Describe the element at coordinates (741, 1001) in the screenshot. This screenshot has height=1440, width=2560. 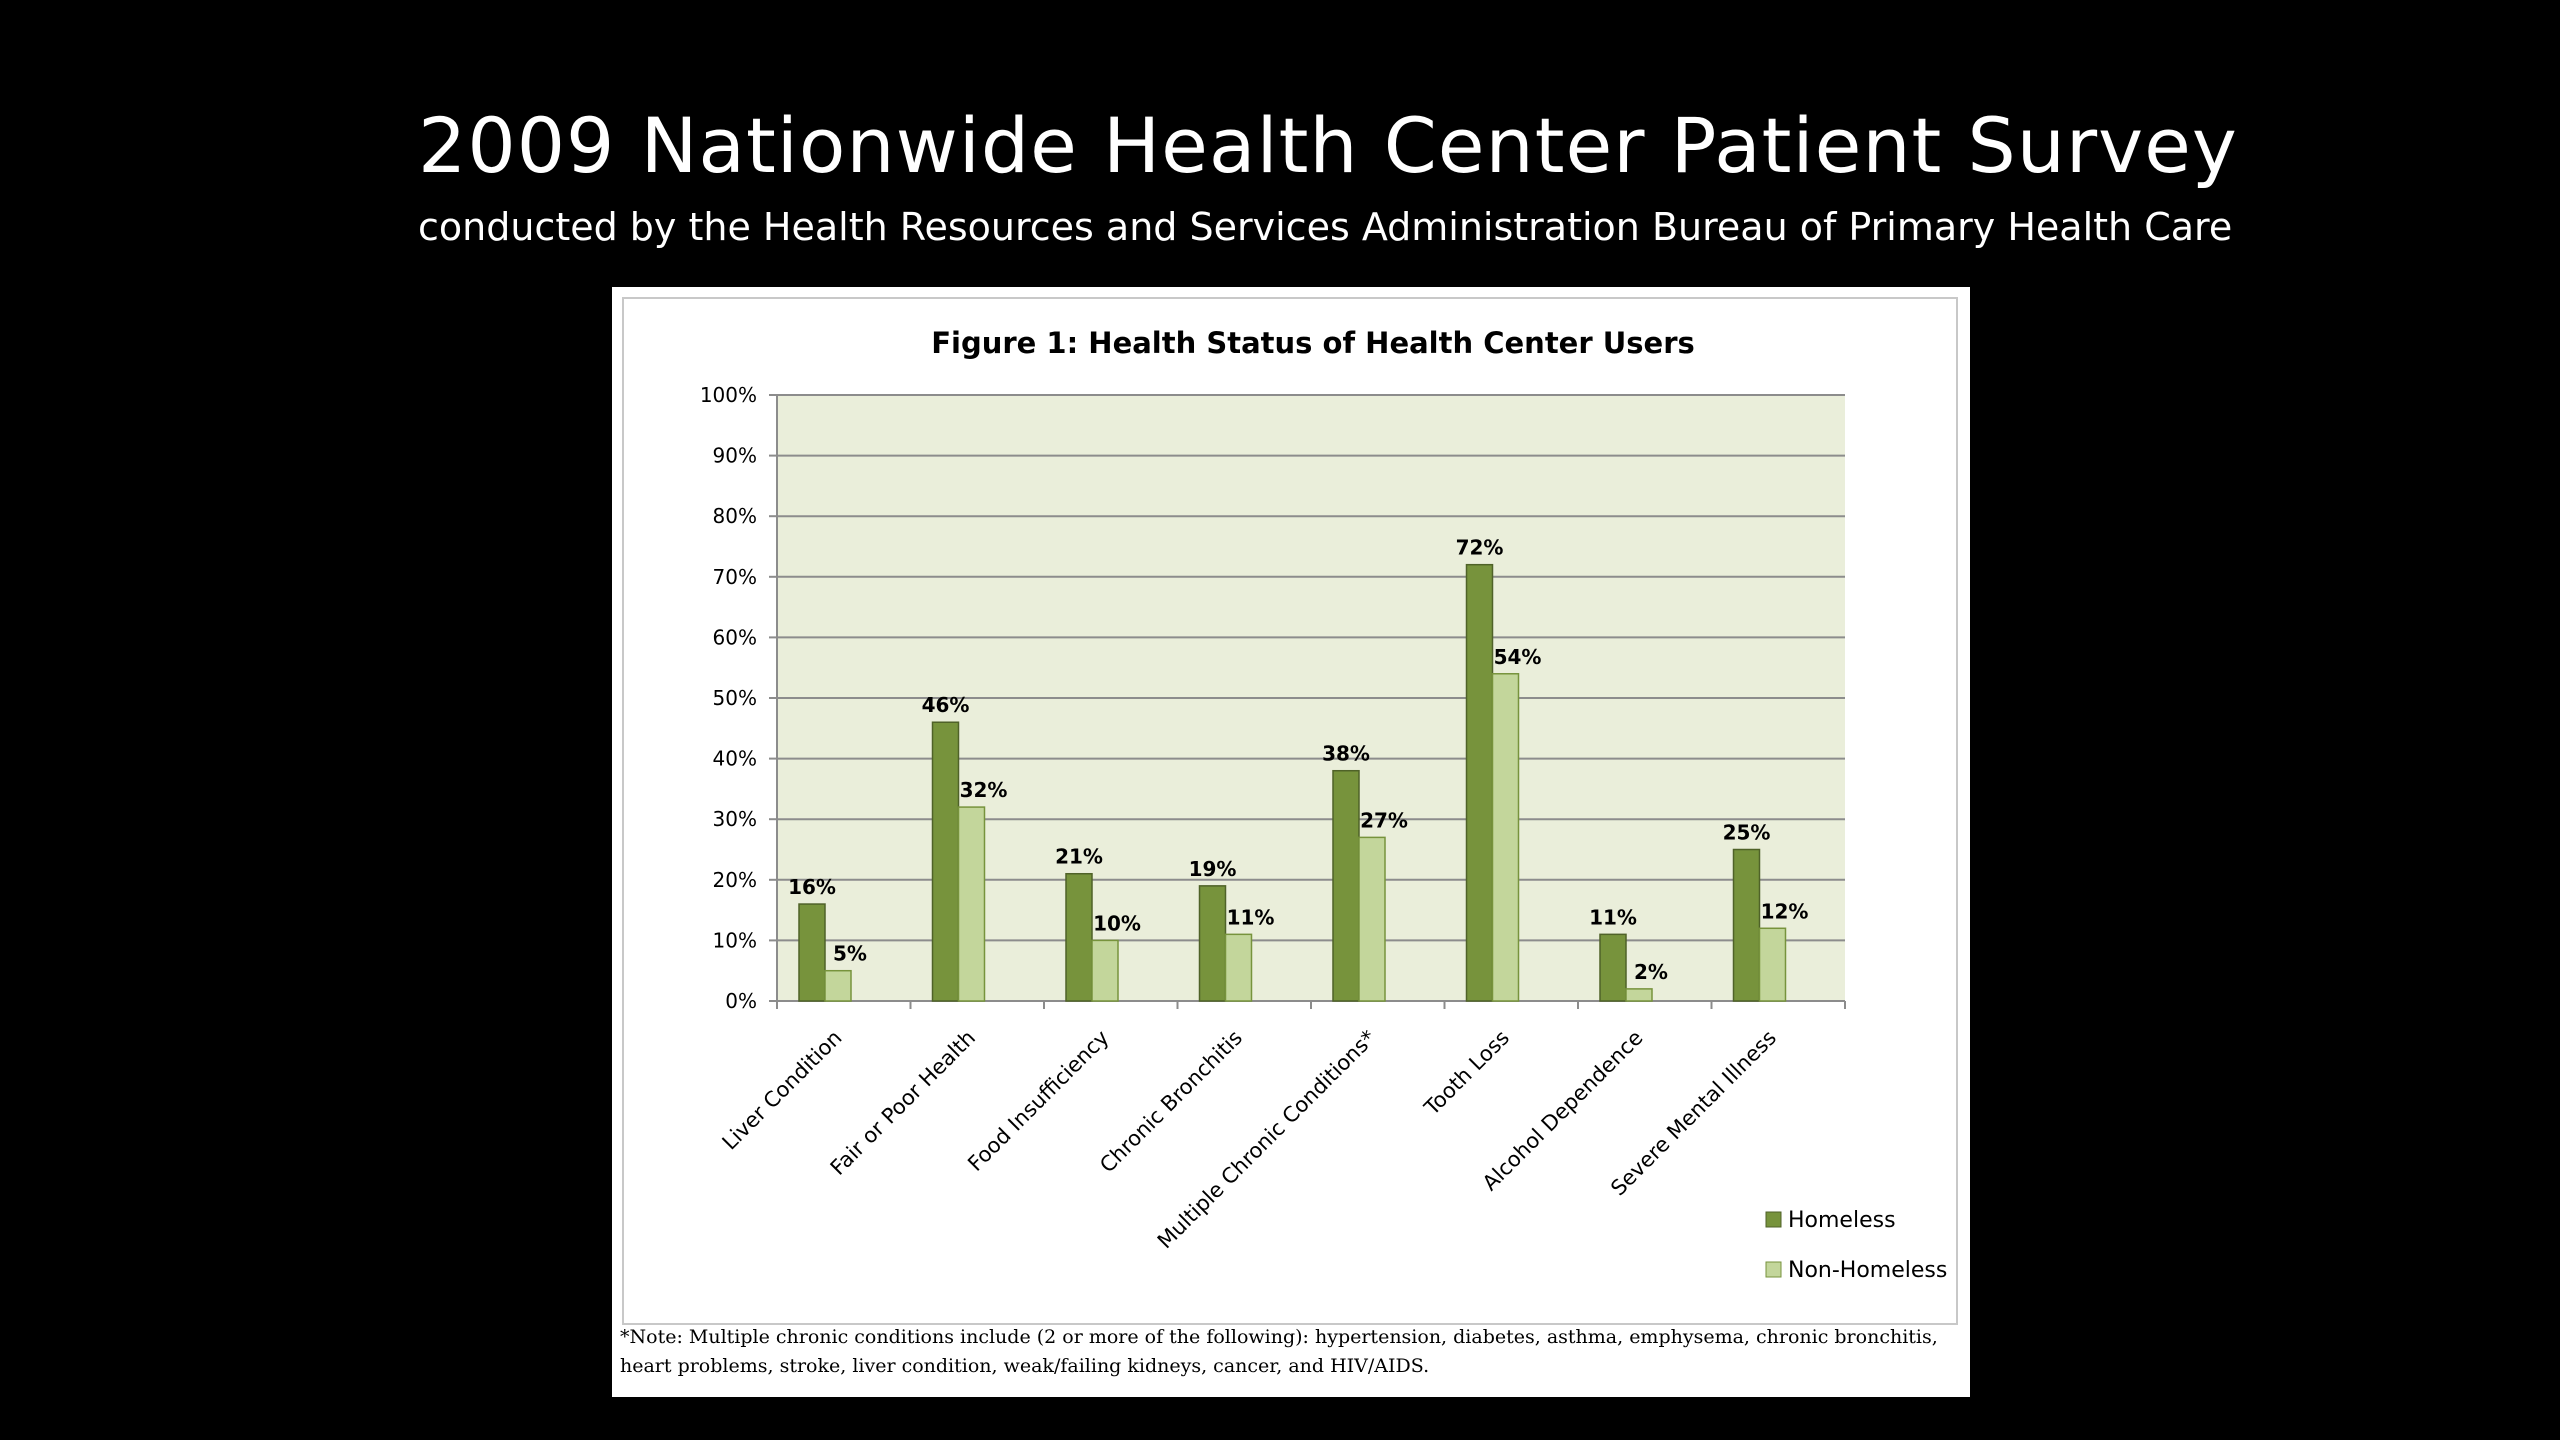
I see `y-tick-label: 0%` at that location.